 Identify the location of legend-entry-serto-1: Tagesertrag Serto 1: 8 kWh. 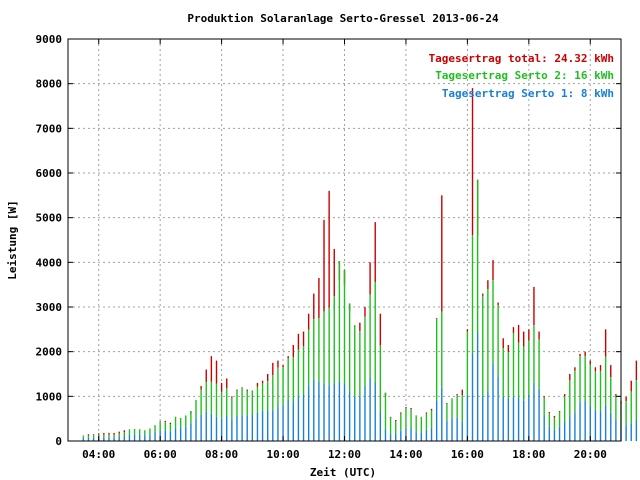
(528, 93).